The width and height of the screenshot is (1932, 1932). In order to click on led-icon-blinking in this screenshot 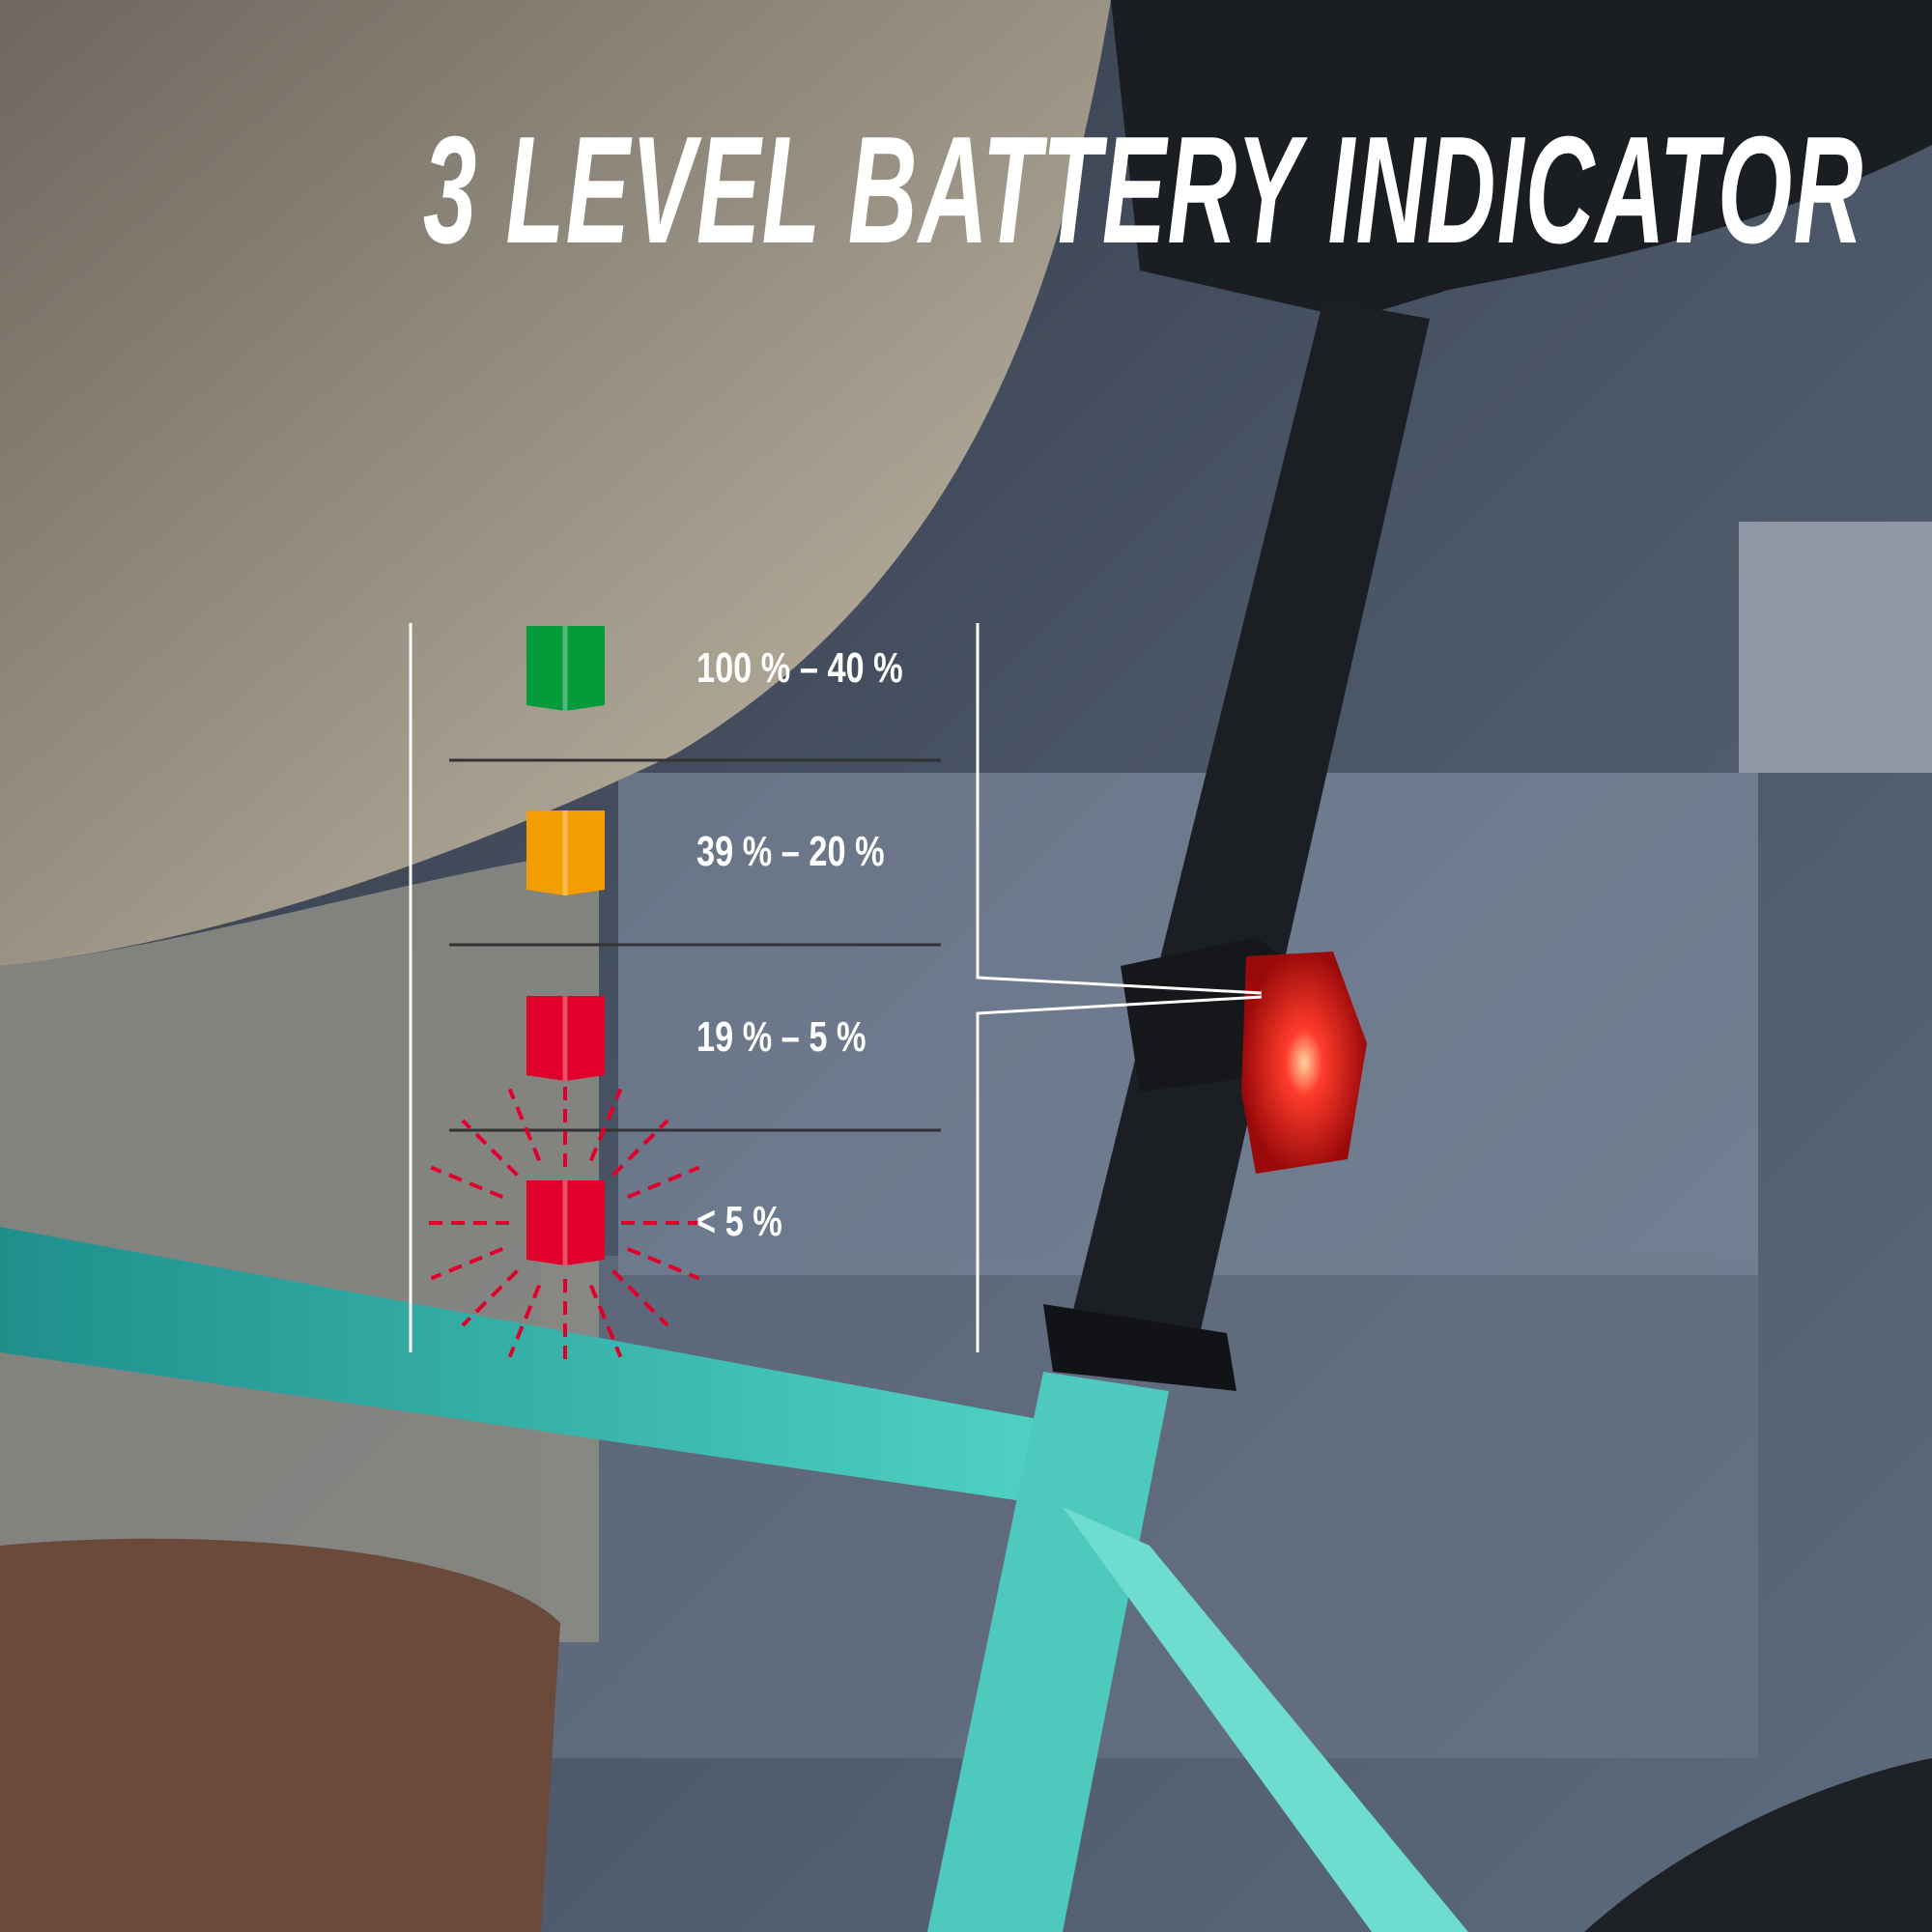, I will do `click(565, 1222)`.